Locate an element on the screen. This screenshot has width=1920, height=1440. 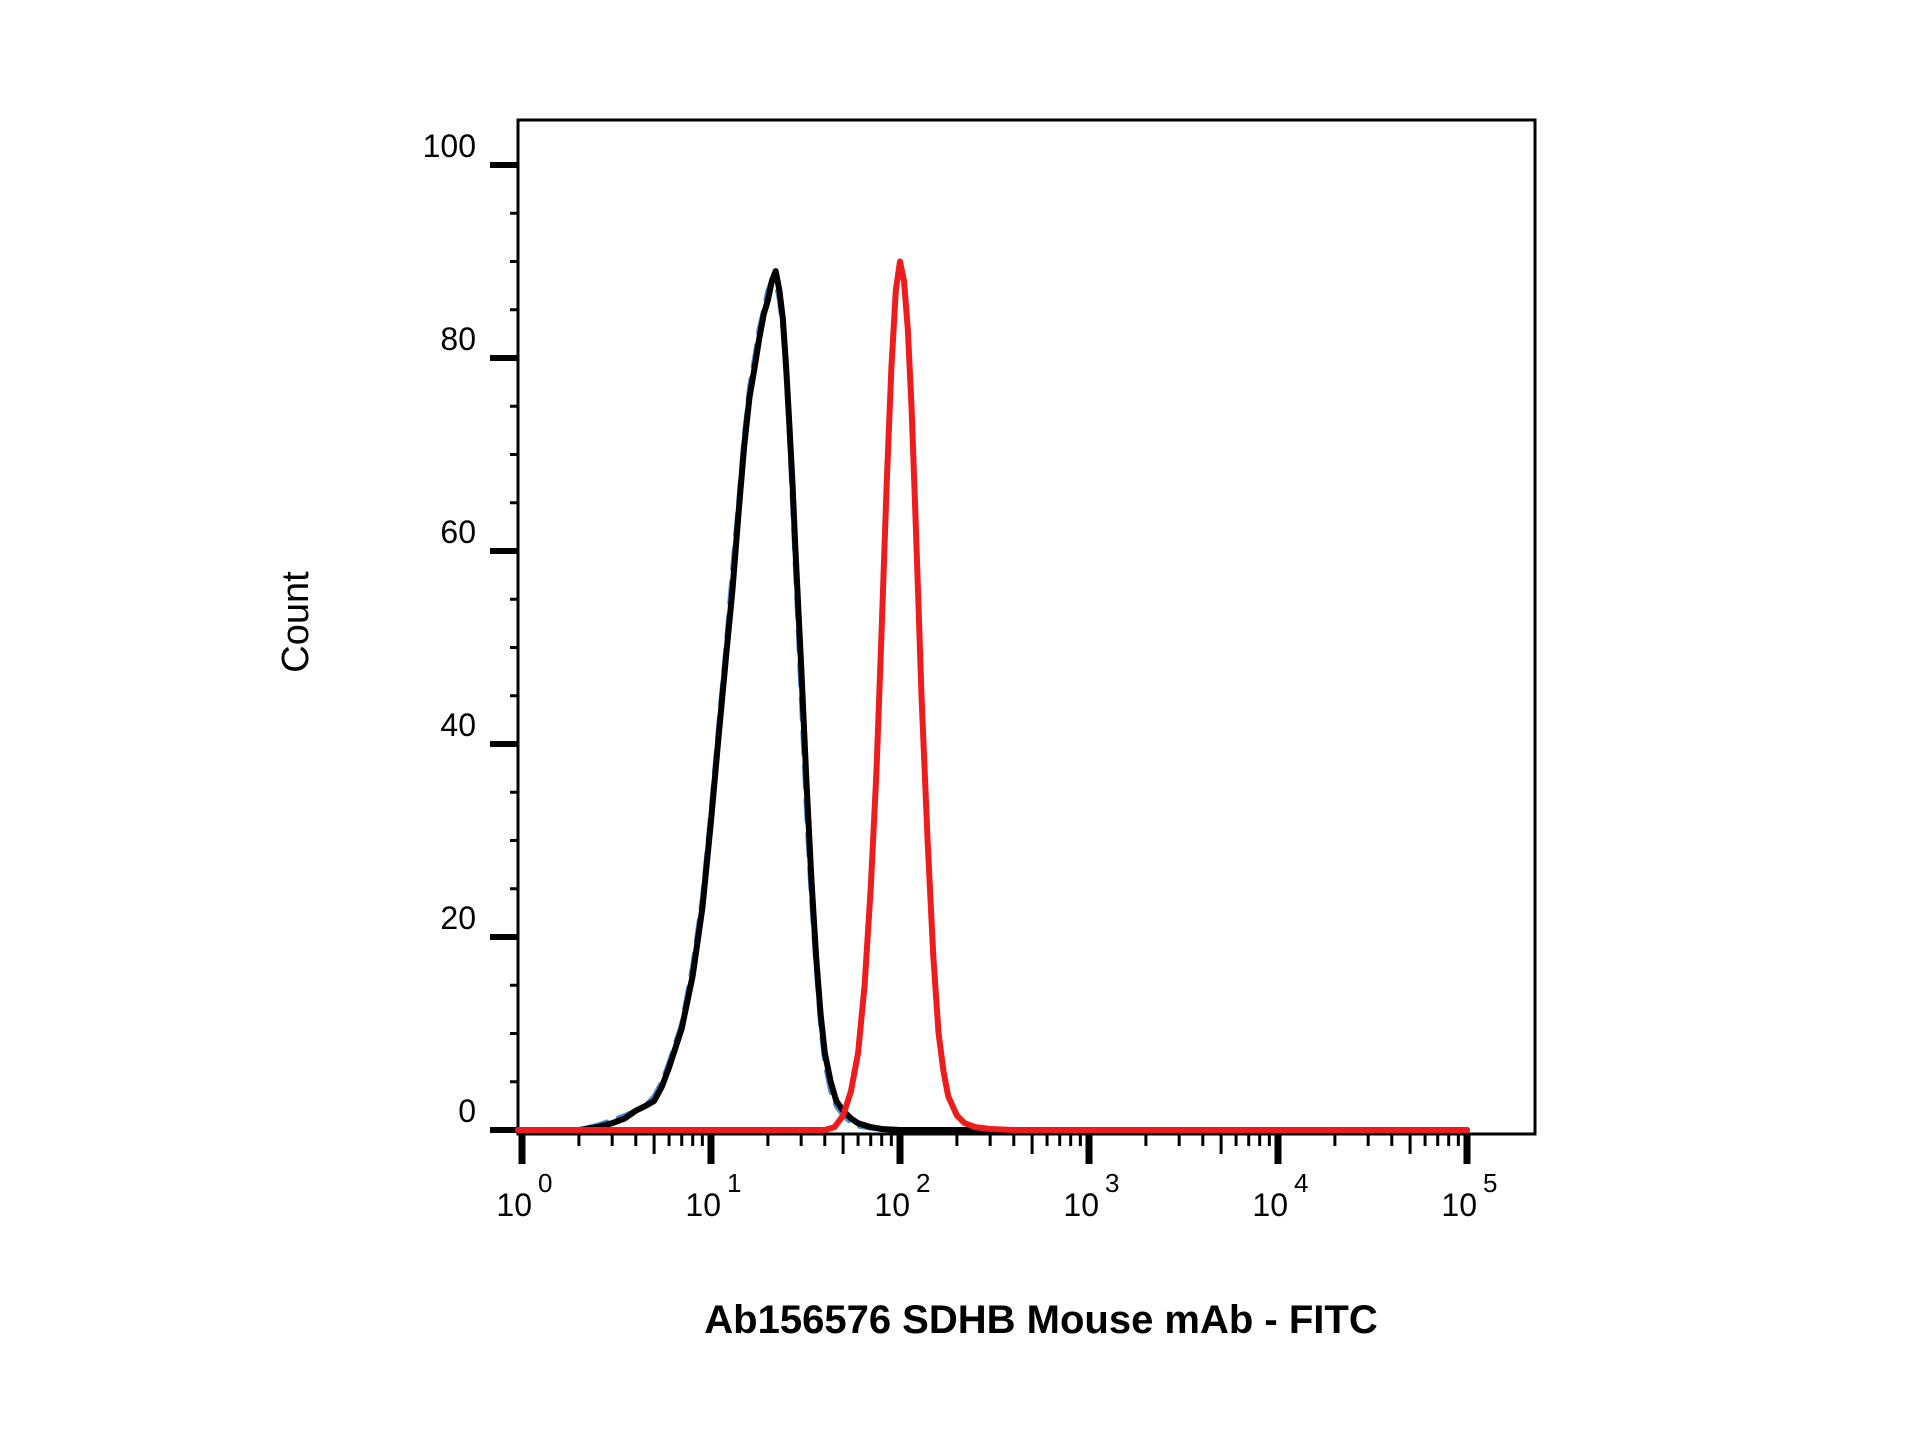
x-tick-label-exponent: 4 is located at coordinates (1301, 1183).